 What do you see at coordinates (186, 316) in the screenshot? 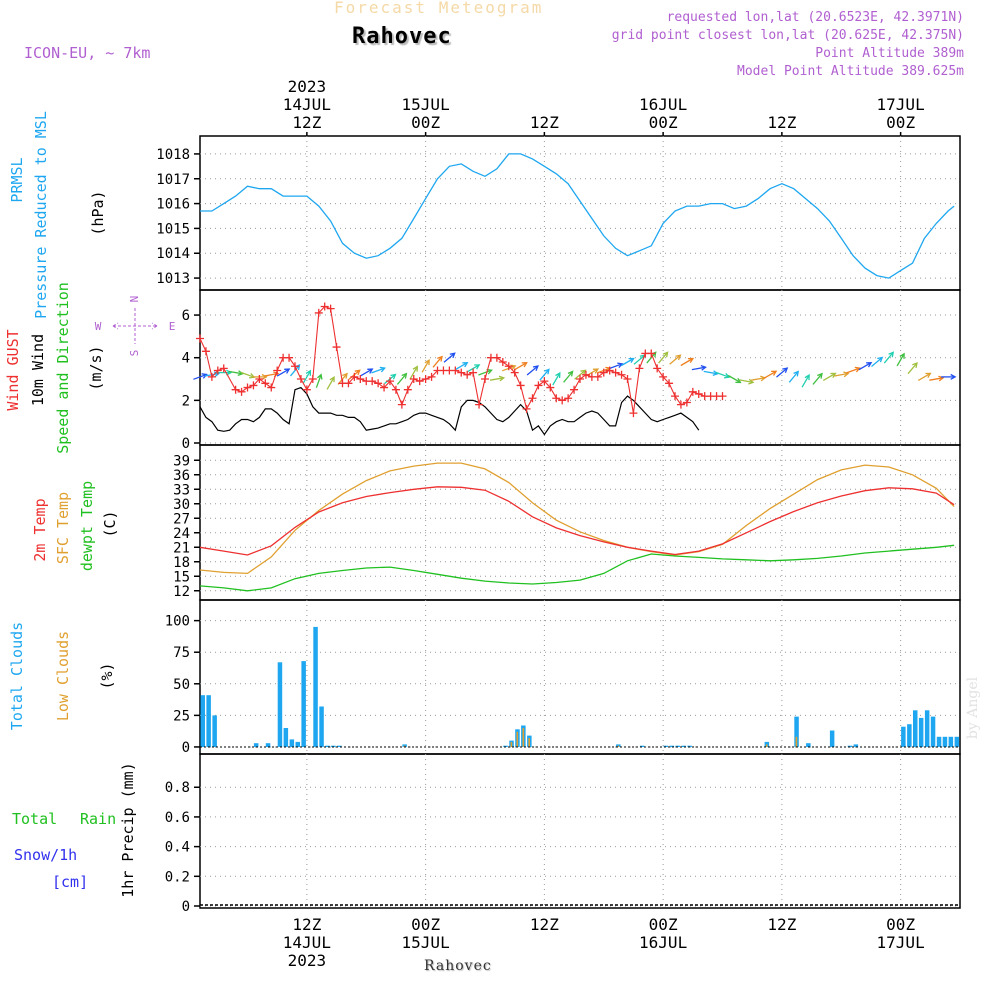
I see `y-tick-label: 6` at bounding box center [186, 316].